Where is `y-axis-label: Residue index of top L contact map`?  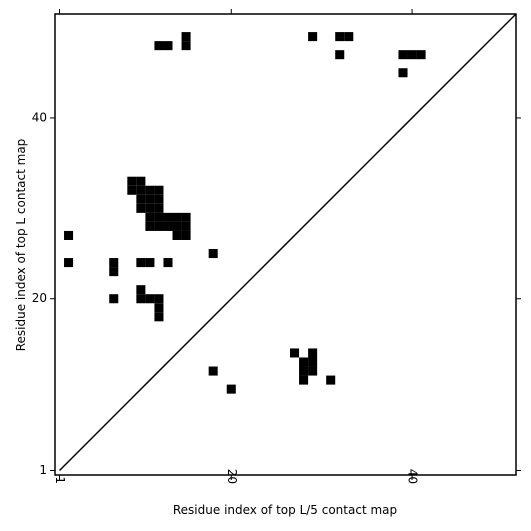
y-axis-label: Residue index of top L contact map is located at coordinates (21, 245).